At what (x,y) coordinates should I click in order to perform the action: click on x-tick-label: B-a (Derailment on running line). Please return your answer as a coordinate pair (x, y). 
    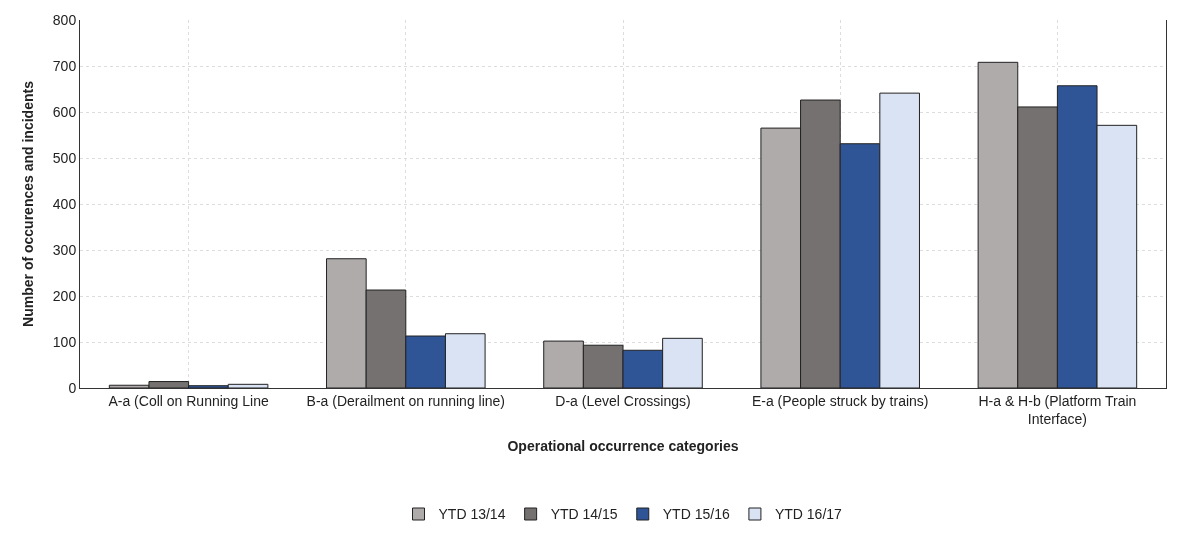
    Looking at the image, I should click on (406, 400).